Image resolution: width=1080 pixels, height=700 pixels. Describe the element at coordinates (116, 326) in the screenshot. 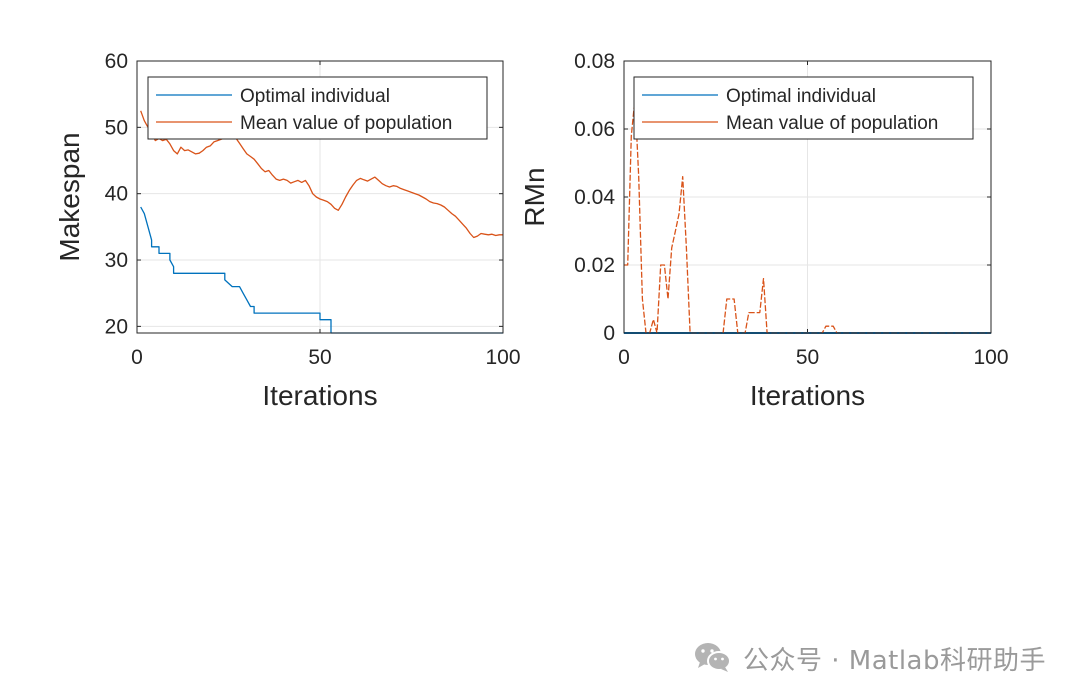

I see `y-tick-label: 20` at that location.